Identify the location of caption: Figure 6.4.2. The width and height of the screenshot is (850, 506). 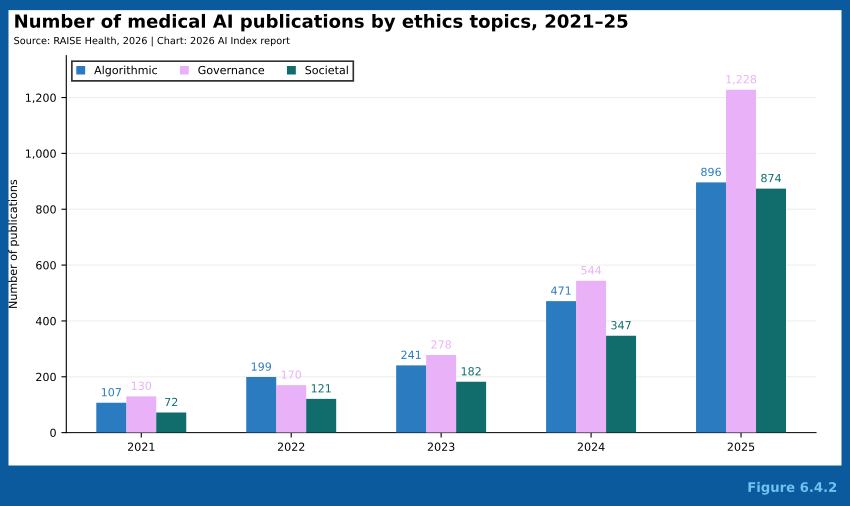
(792, 488).